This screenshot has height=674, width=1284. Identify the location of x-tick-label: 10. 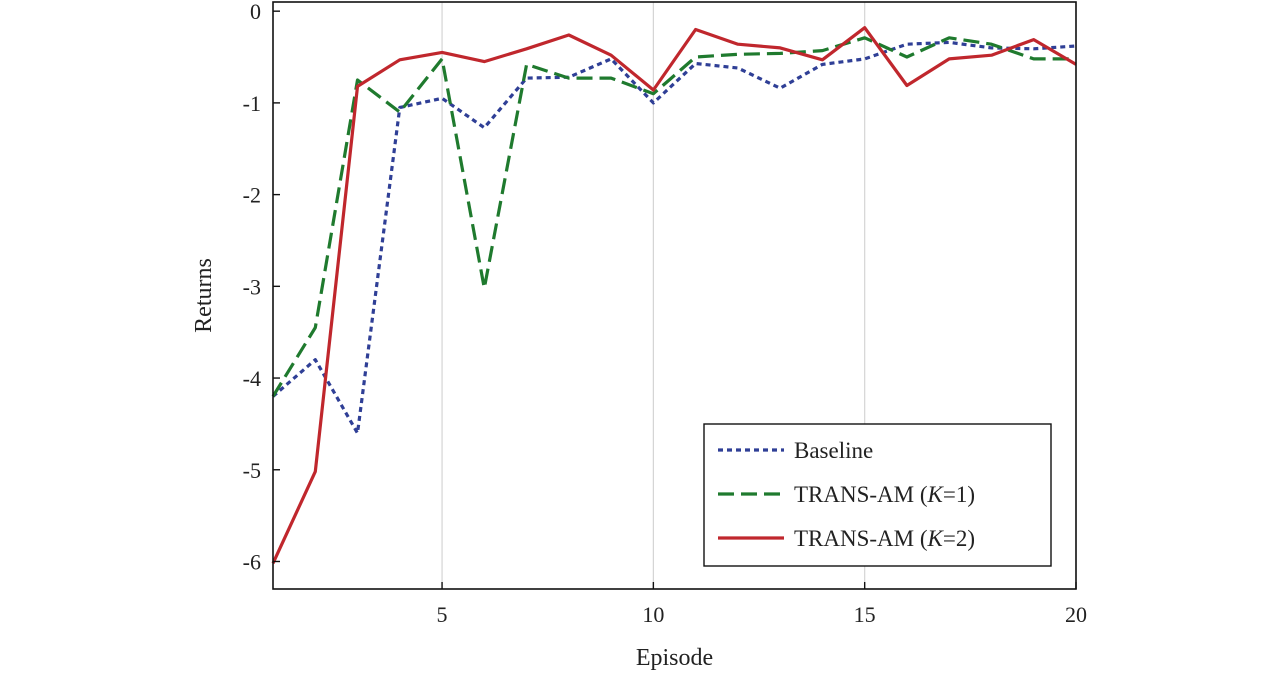
(653, 614).